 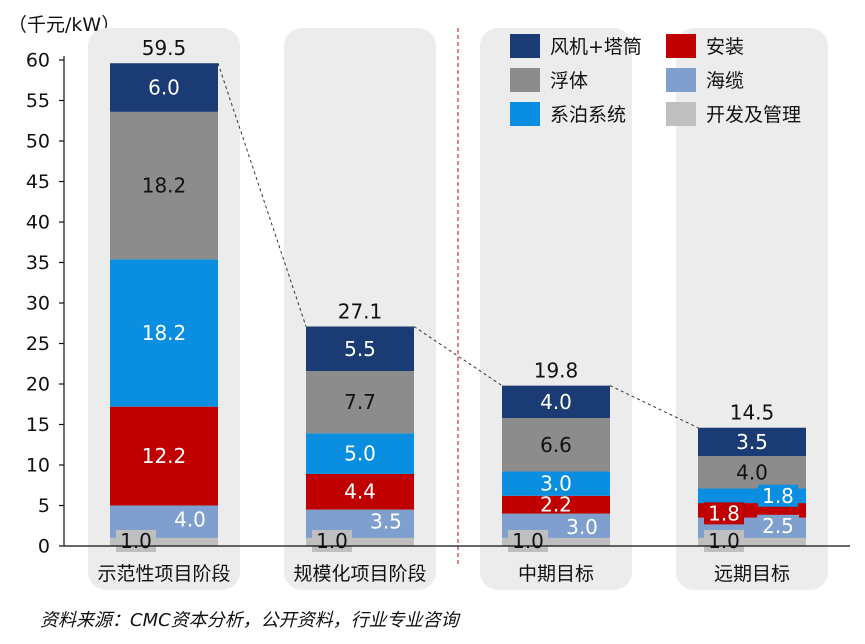 I want to click on x-category-label: 远期目标, so click(x=752, y=574).